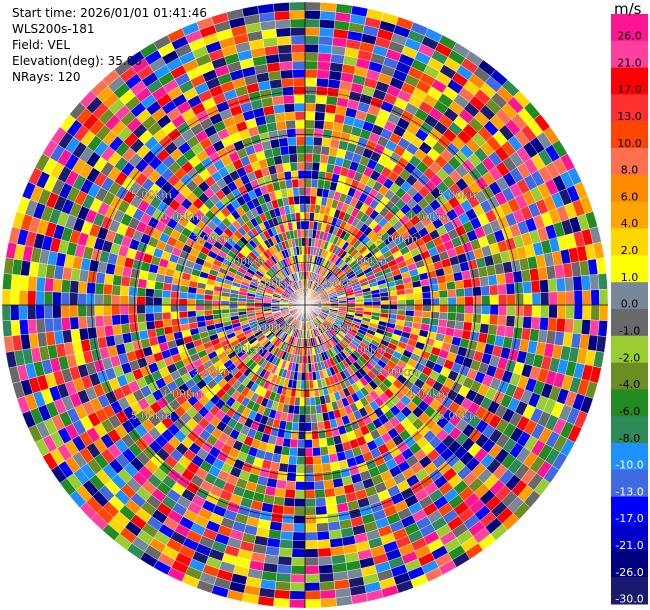 The width and height of the screenshot is (650, 610). What do you see at coordinates (630, 170) in the screenshot?
I see `colorbar-tick-label: 8.0` at bounding box center [630, 170].